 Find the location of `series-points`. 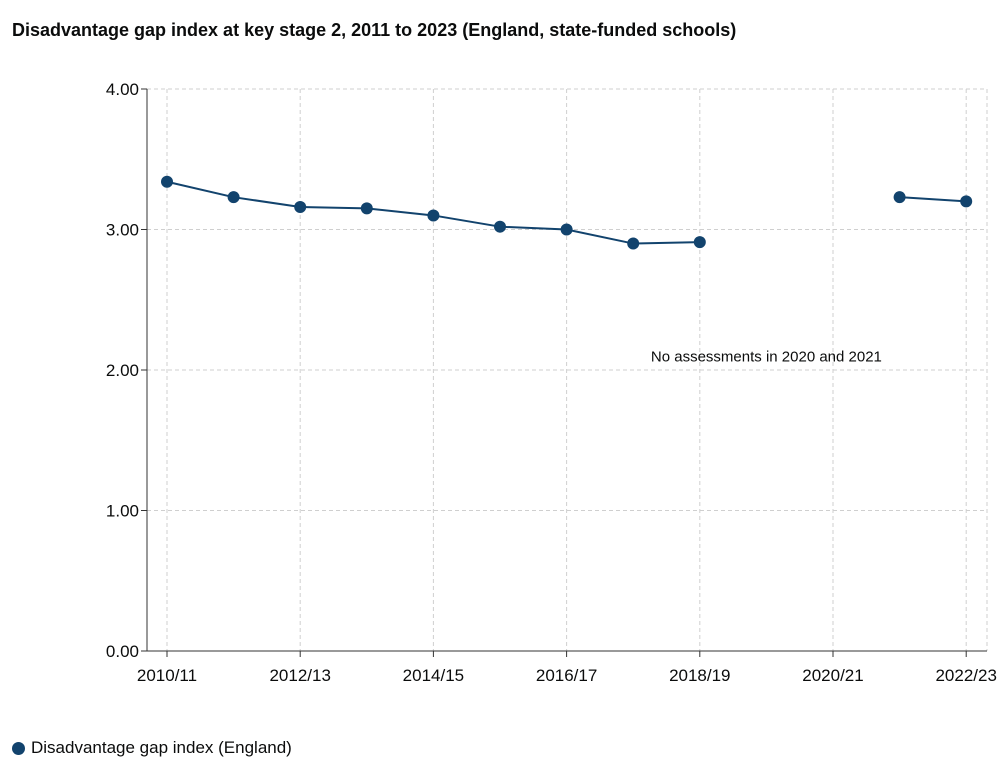

series-points is located at coordinates (567, 212).